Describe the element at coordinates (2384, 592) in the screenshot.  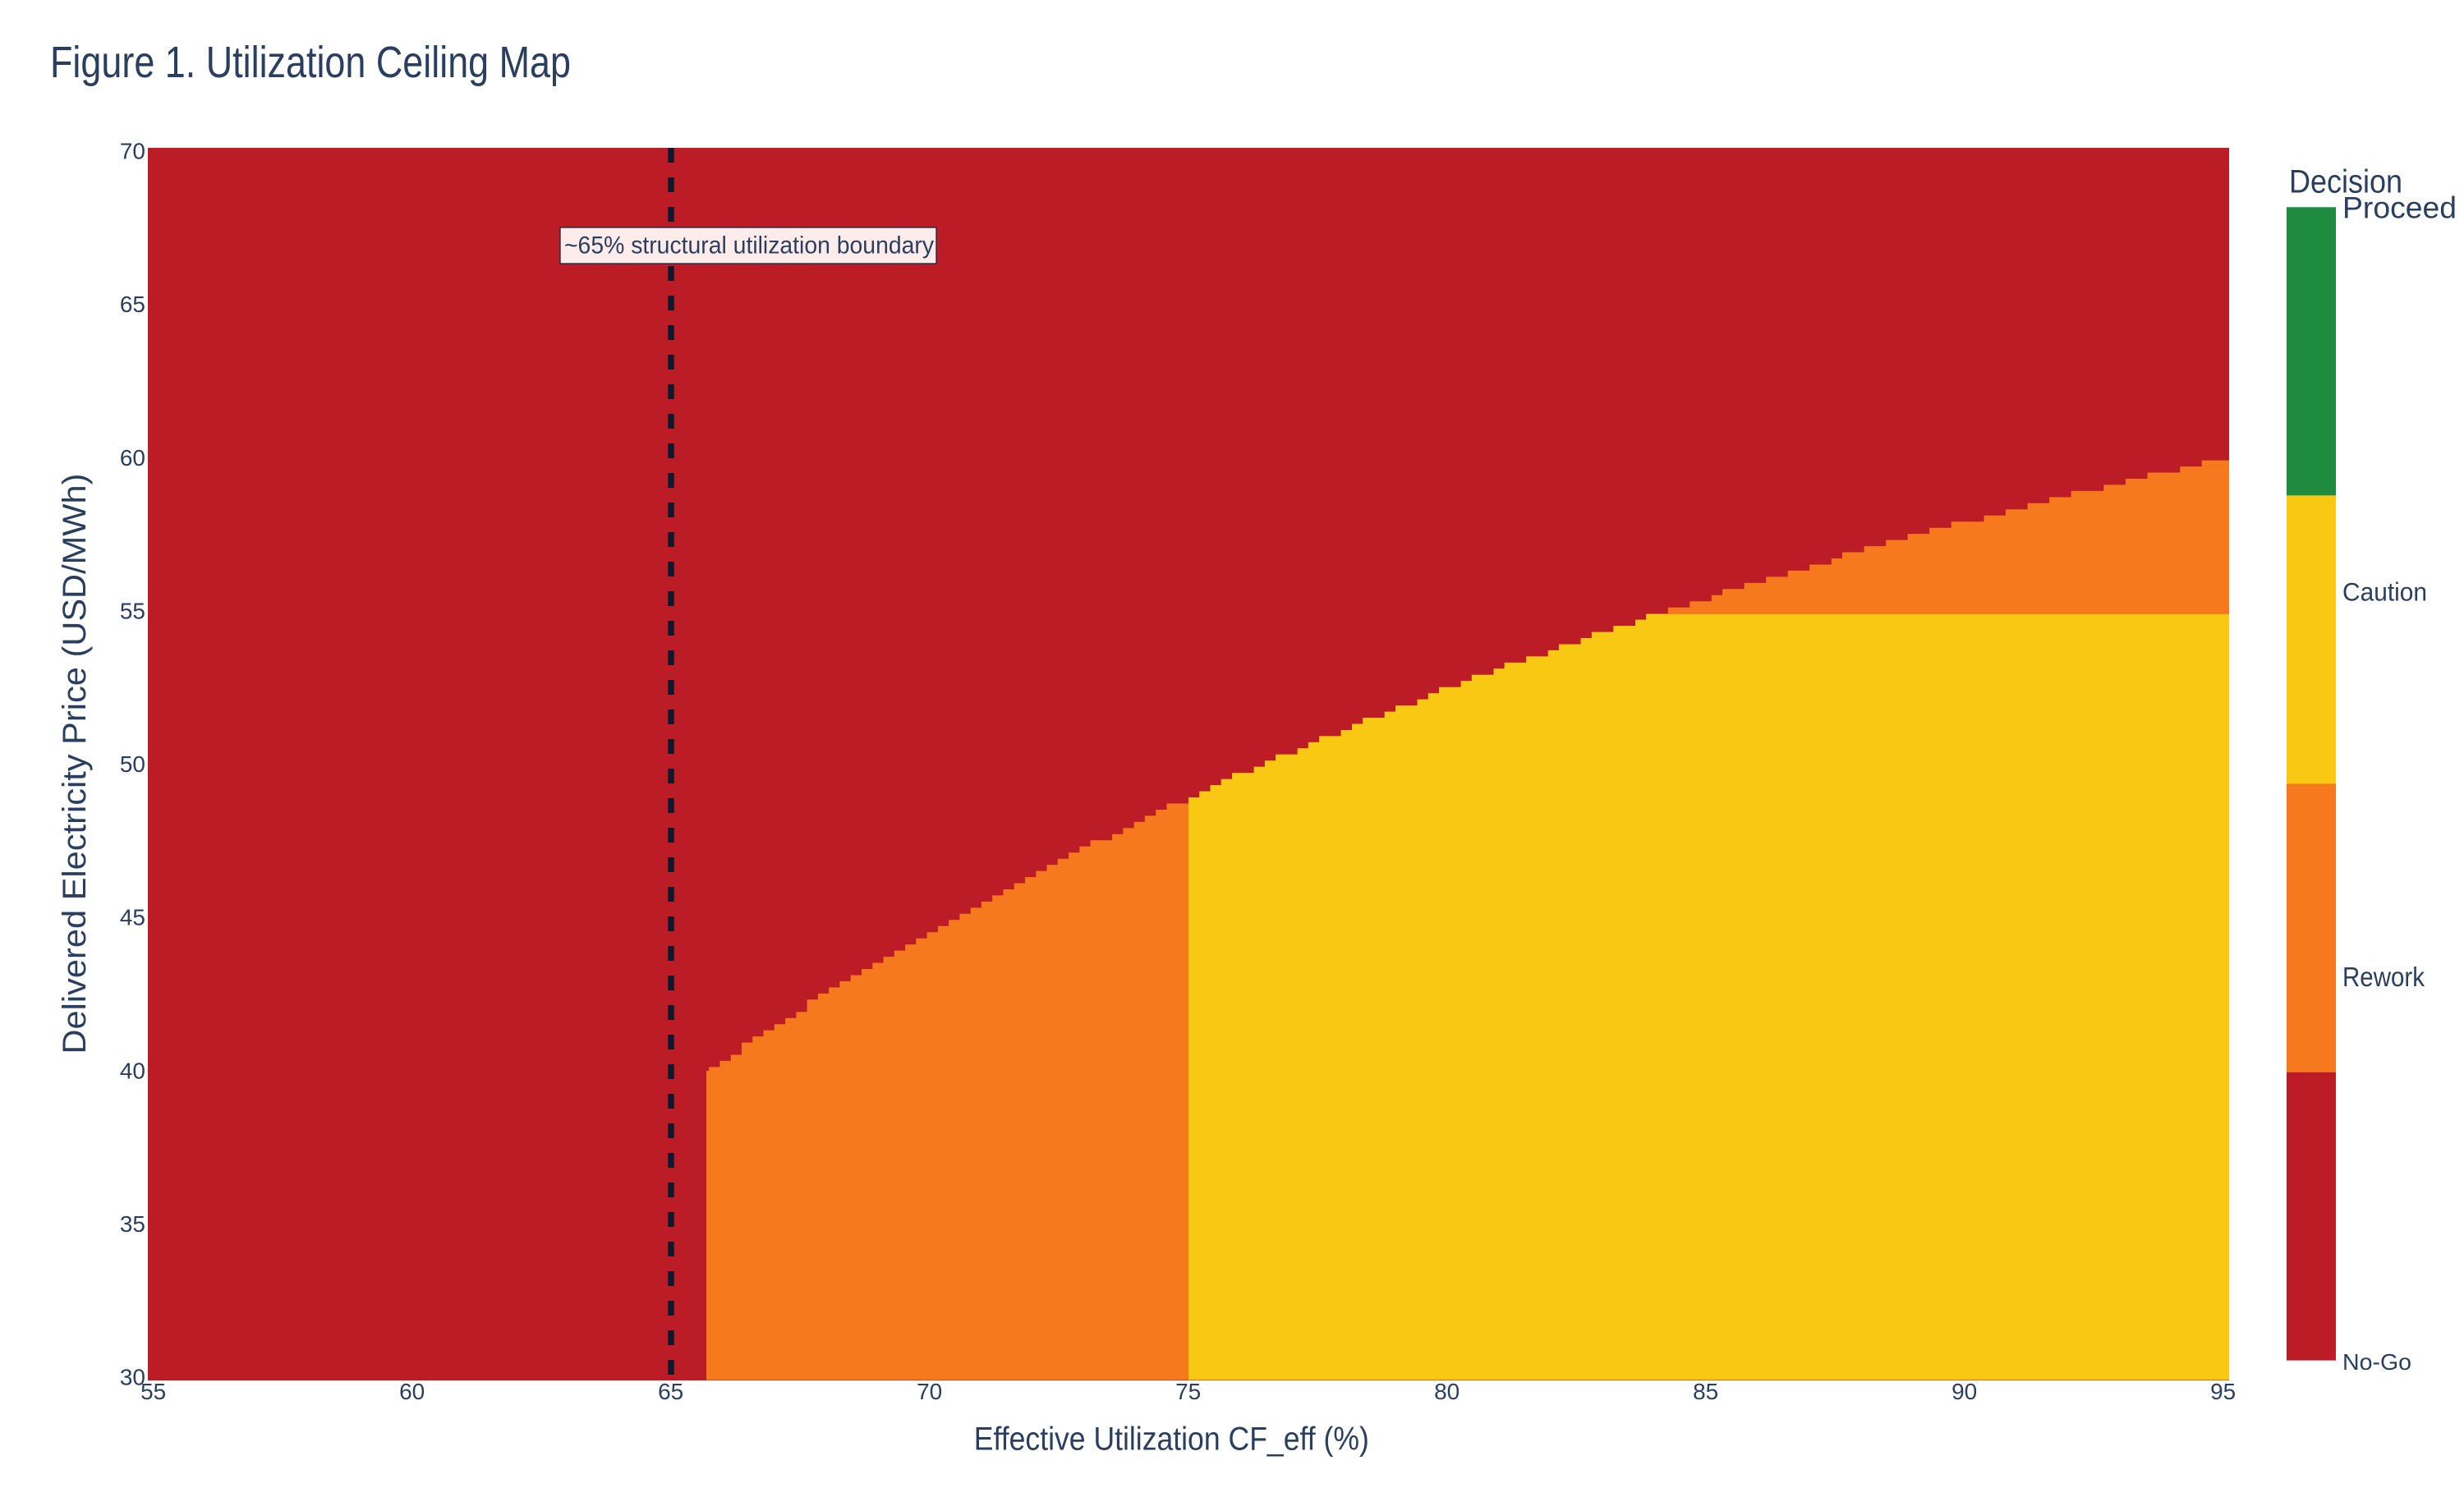
I see `svg-text: Caution` at that location.